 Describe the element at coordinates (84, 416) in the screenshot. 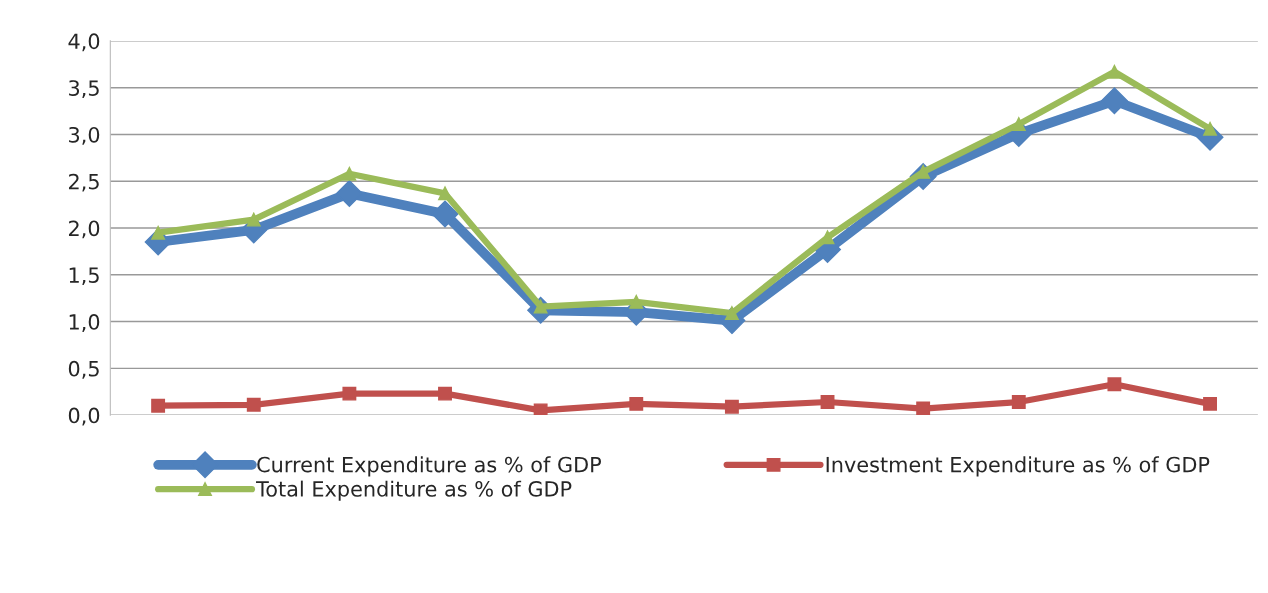

I see `y-tick-label: 0,0` at that location.